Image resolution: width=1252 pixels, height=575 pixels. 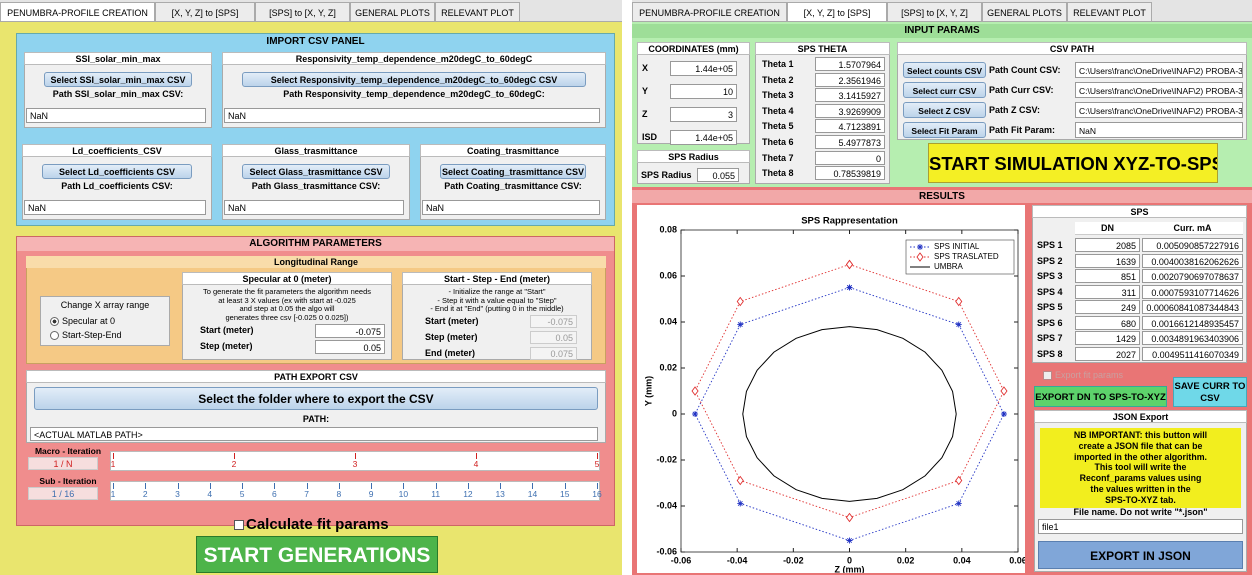 What do you see at coordinates (89, 321) in the screenshot?
I see `radio-label: Specular at 0` at bounding box center [89, 321].